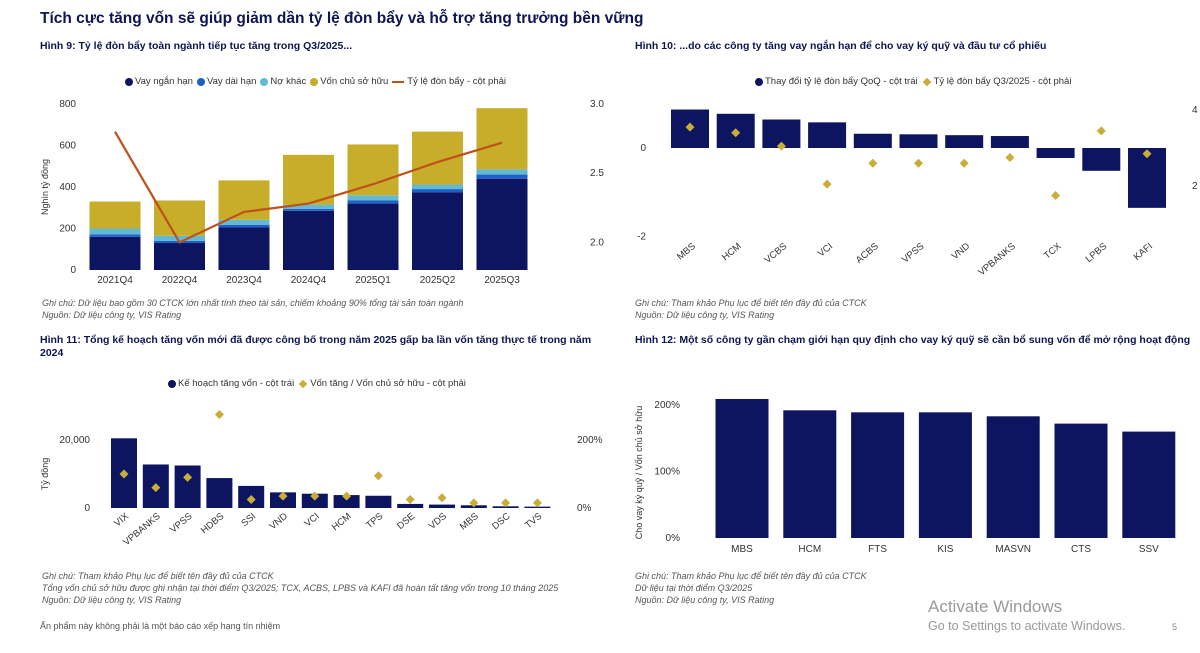 Image resolution: width=1200 pixels, height=653 pixels. What do you see at coordinates (1143, 252) in the screenshot?
I see `fig10-x-tick: KAFI` at bounding box center [1143, 252].